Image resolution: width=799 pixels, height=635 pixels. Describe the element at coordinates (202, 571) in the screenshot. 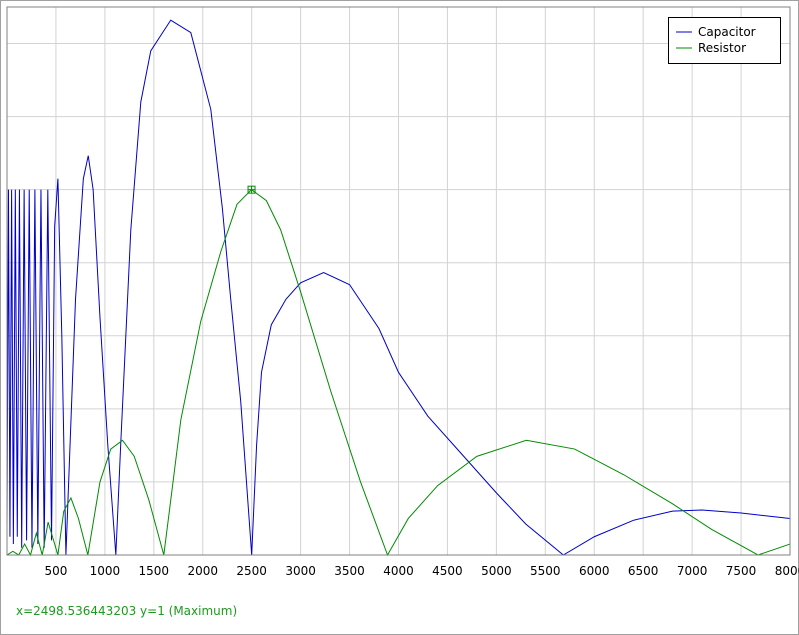

I see `x-tick-label: 2000` at that location.